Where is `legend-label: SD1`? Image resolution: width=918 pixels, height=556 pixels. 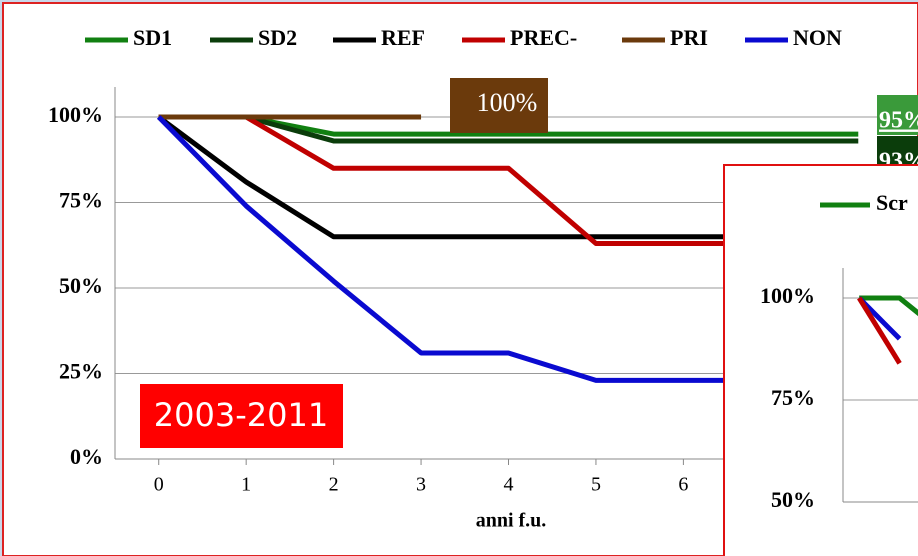 legend-label: SD1 is located at coordinates (152, 37).